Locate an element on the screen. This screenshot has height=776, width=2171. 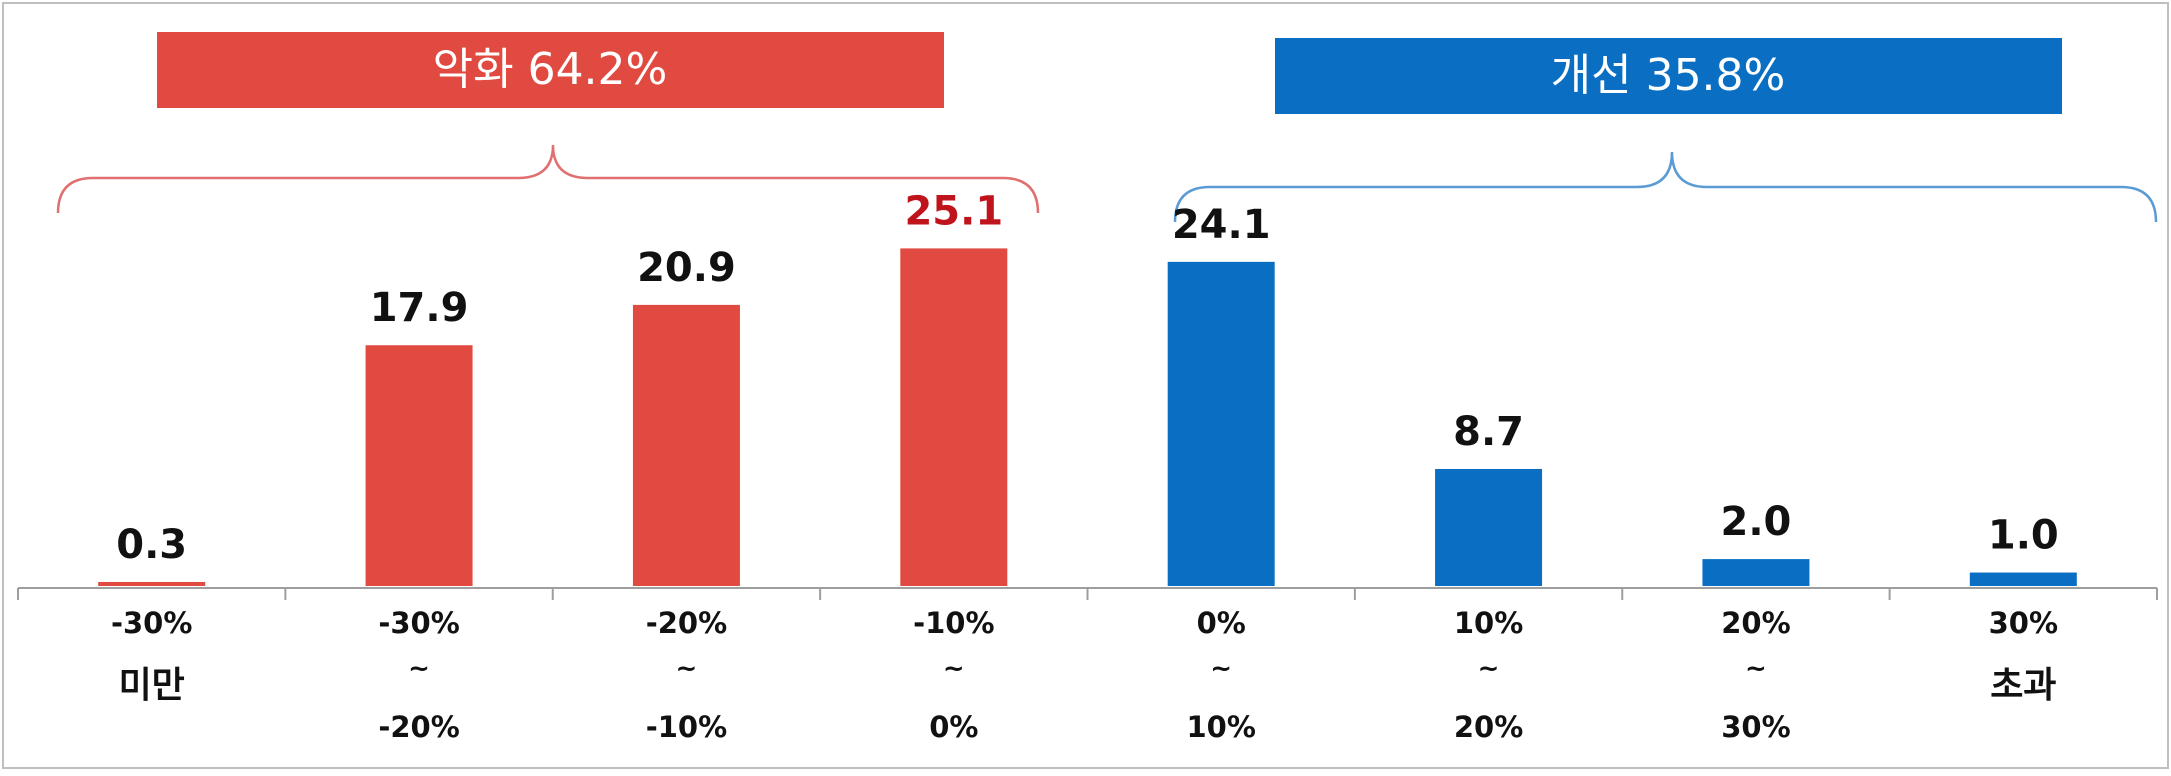
bar-value-label: 0.3 is located at coordinates (151, 545).